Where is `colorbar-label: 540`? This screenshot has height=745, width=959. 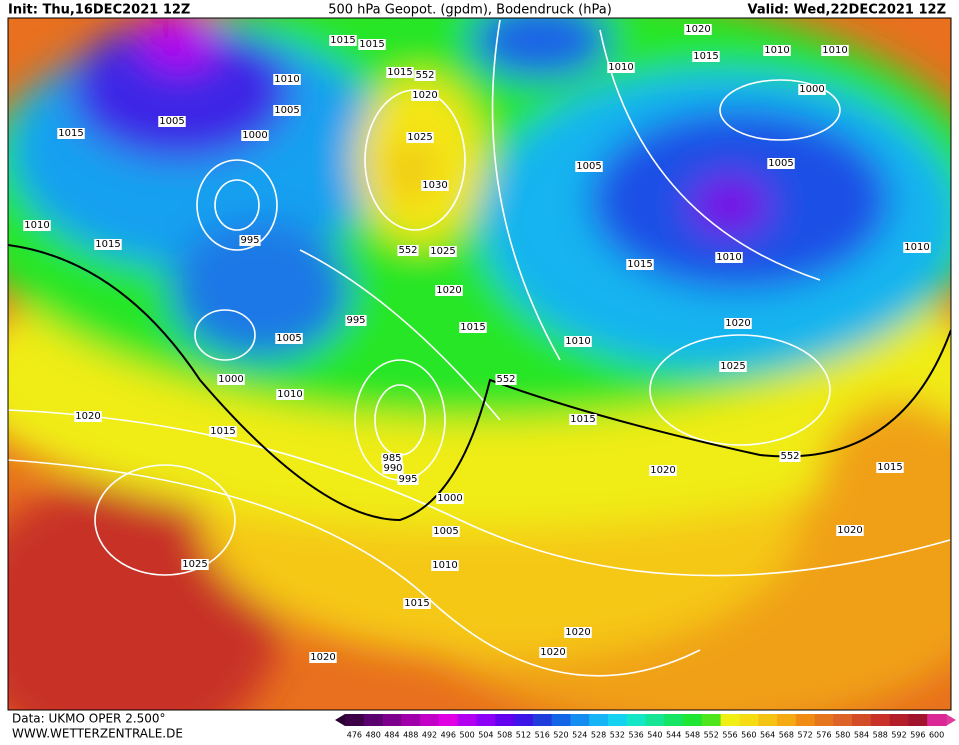
colorbar-label: 540 is located at coordinates (654, 735).